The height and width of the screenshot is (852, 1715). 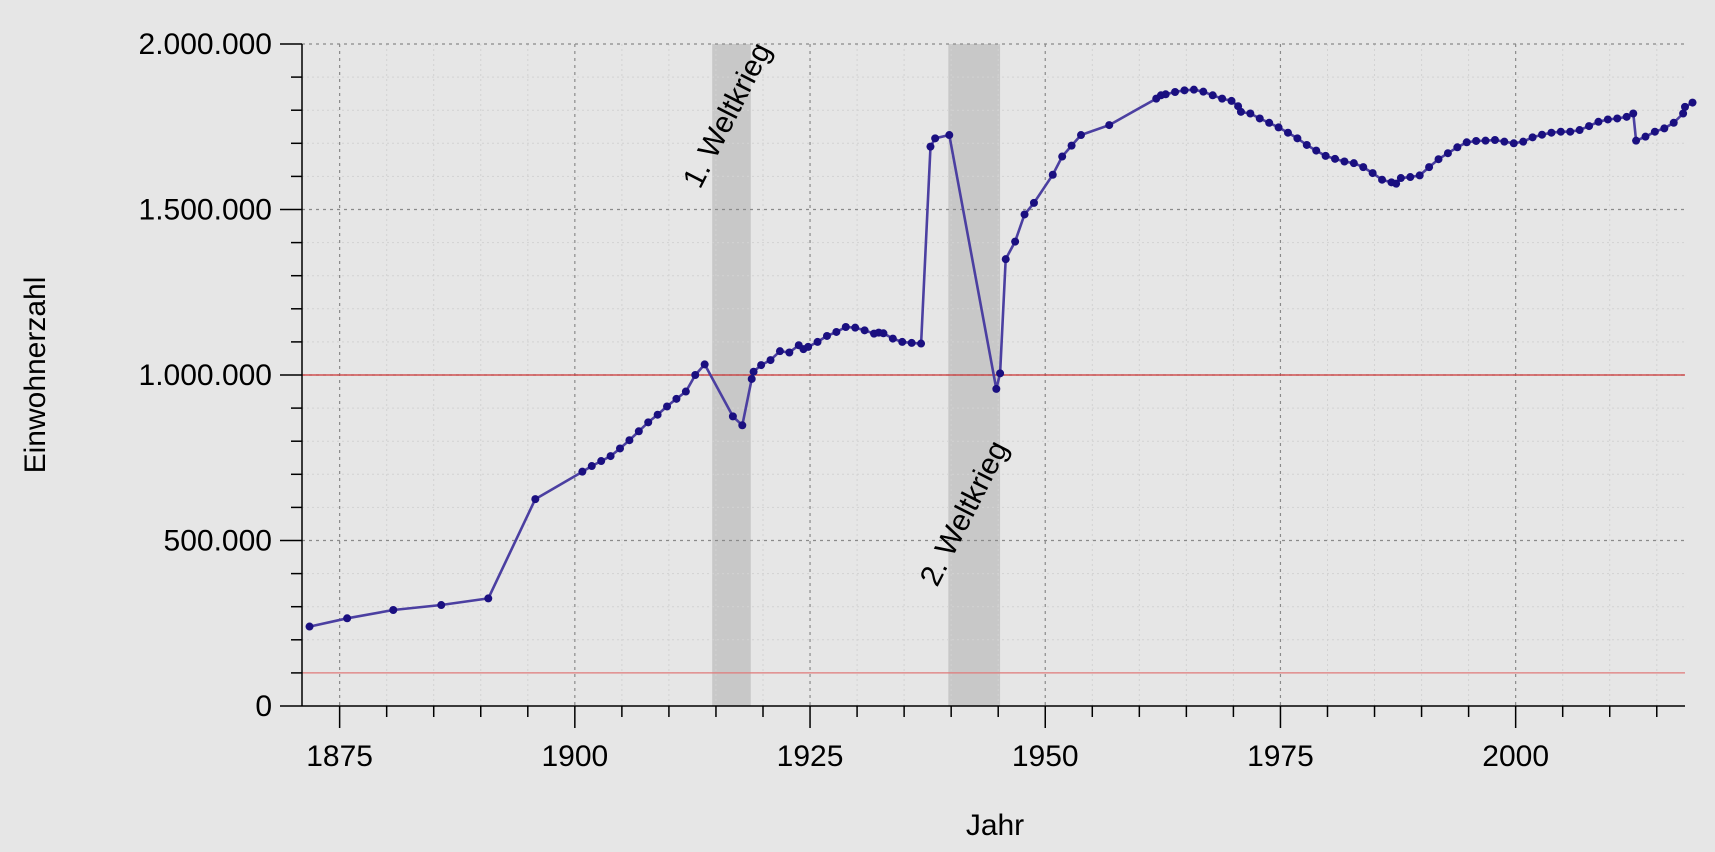 I want to click on y-tick-label: 1.000.000, so click(x=205, y=375).